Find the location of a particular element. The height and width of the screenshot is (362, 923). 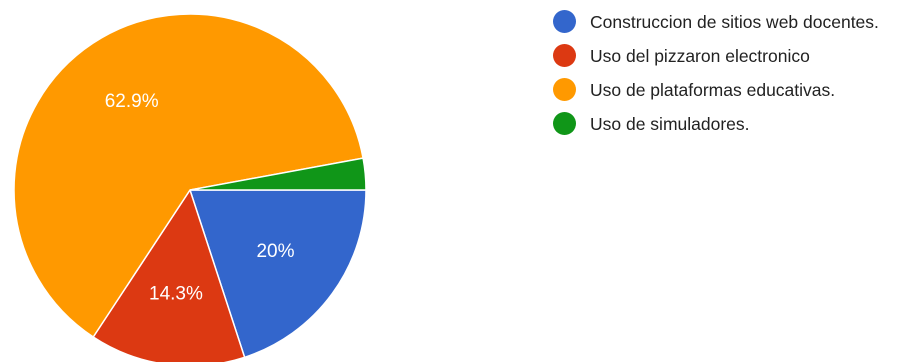

legend-item: Uso de plataformas educativas. is located at coordinates (736, 90).